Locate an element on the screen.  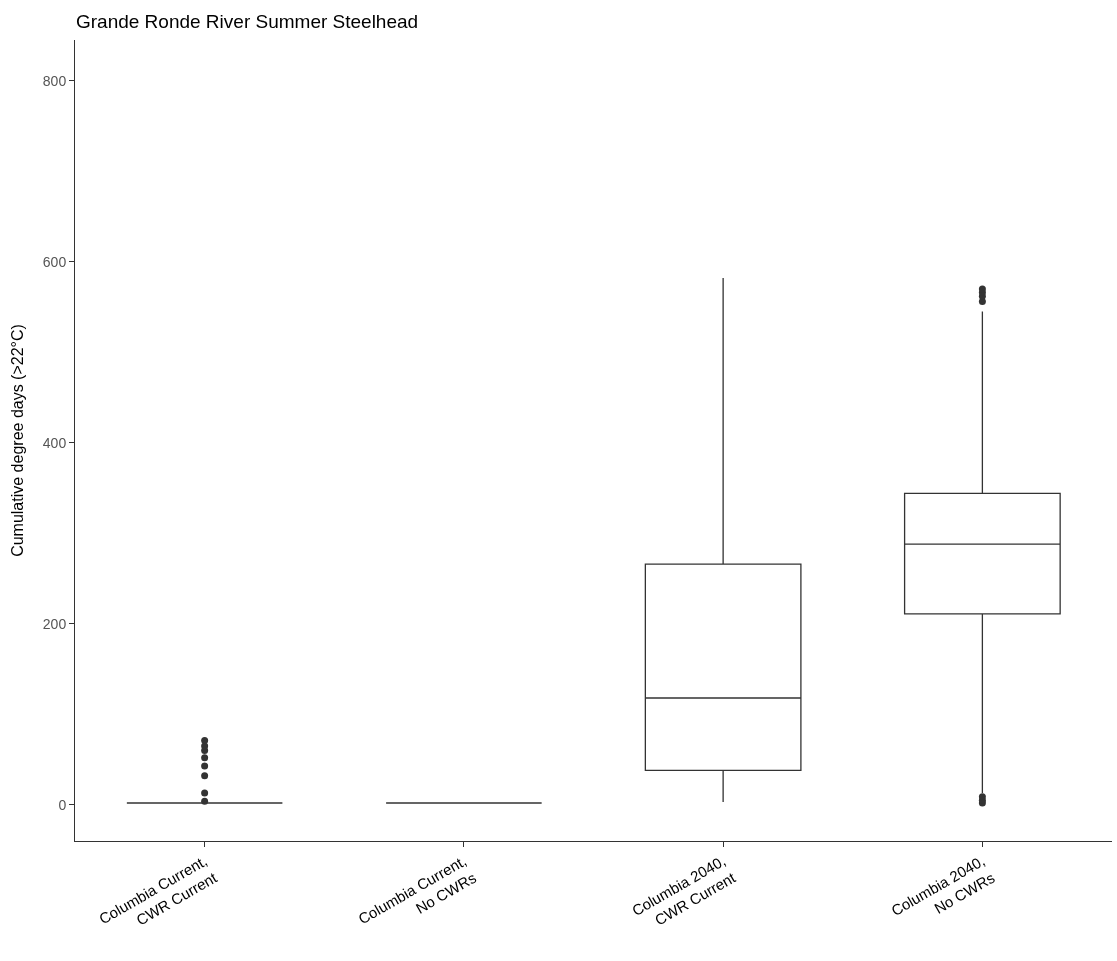
y-tick-label: 200 is located at coordinates (54, 623).